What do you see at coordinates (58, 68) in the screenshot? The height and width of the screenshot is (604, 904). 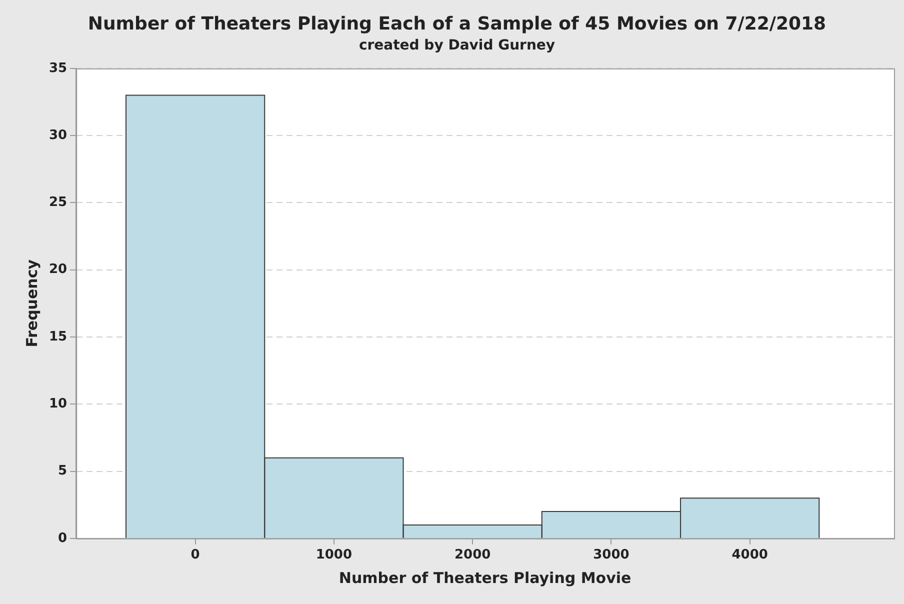 I see `y-tick-label: 35` at bounding box center [58, 68].